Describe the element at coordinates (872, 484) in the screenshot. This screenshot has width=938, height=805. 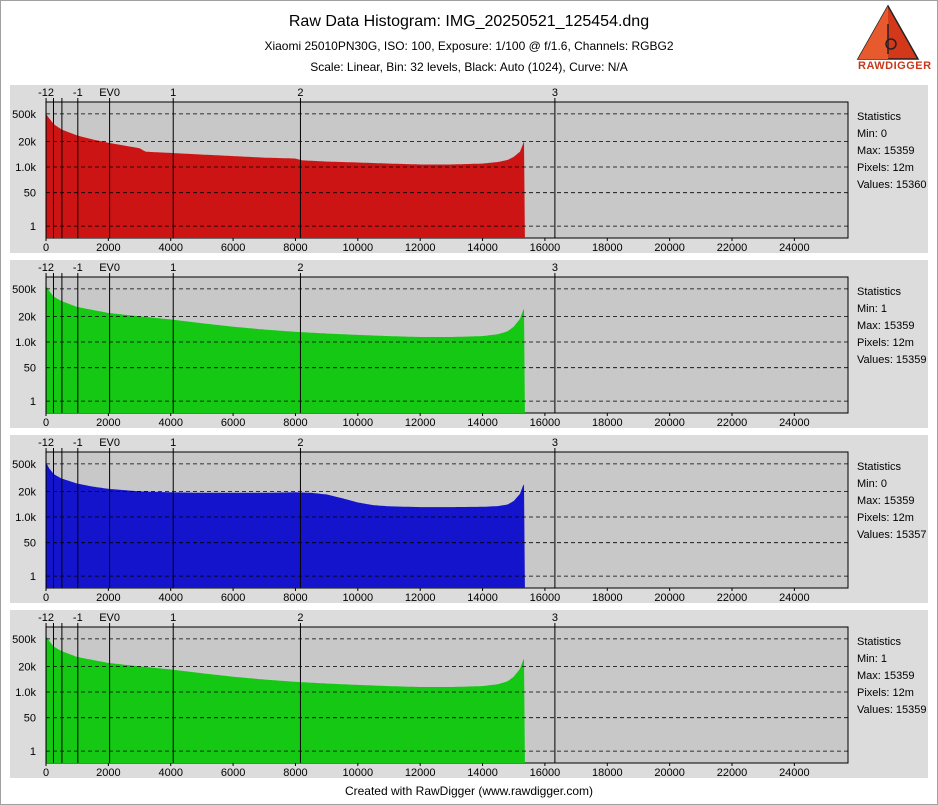
I see `statistics-line: Min: 0` at that location.